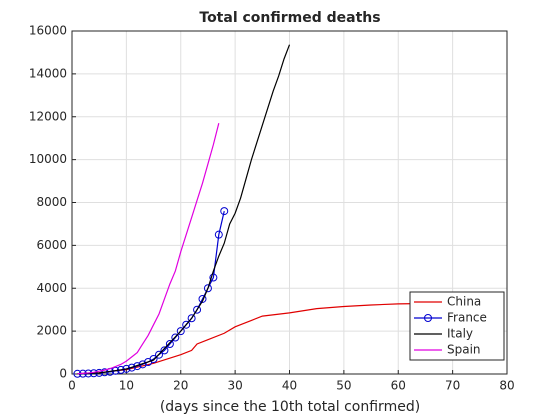 This screenshot has width=560, height=420. Describe the element at coordinates (234, 386) in the screenshot. I see `x-tick-label: 30` at that location.